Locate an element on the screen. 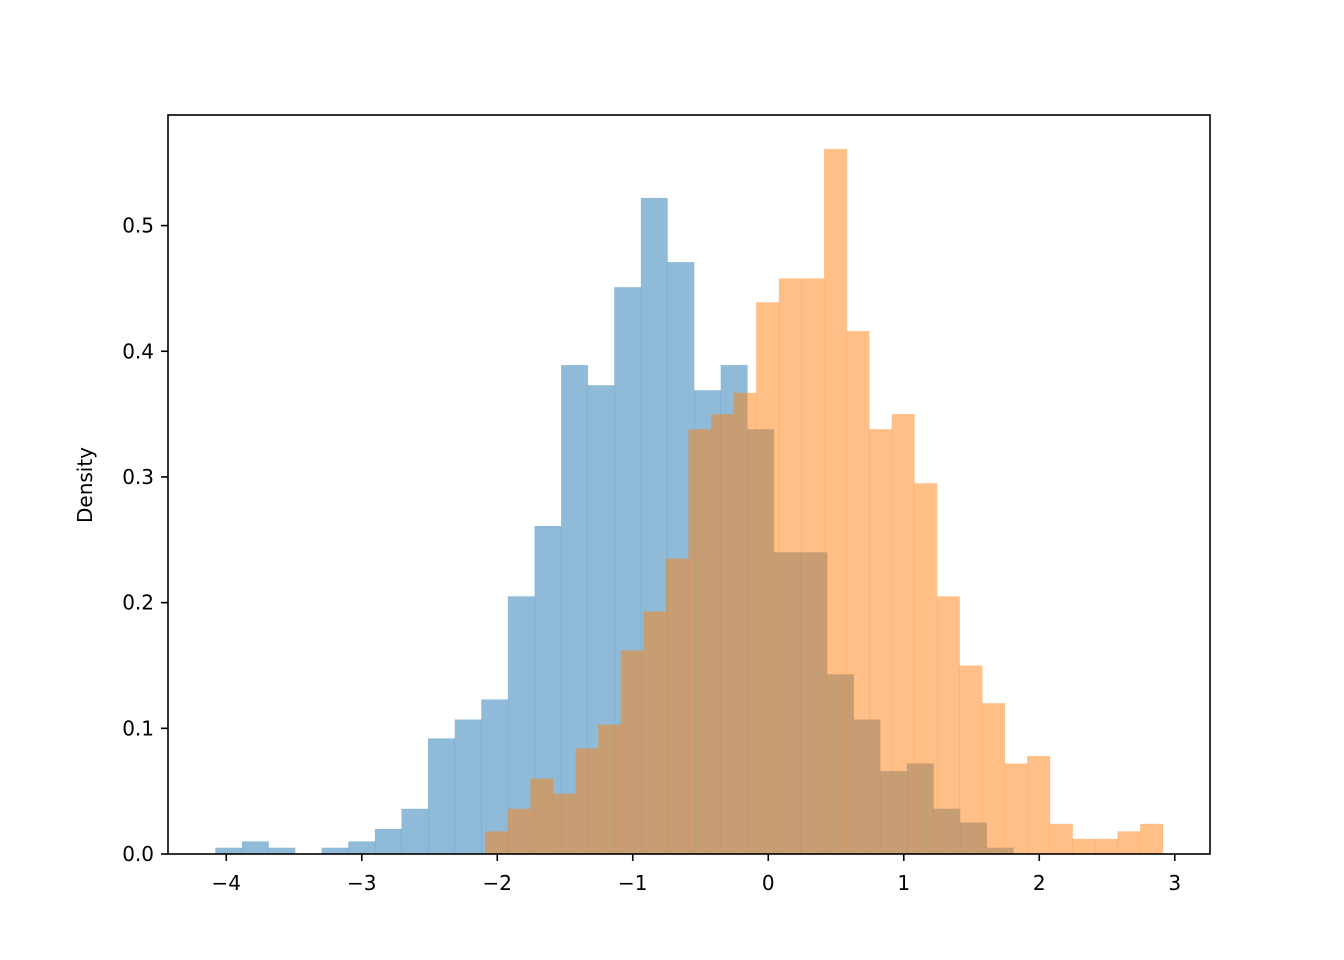 This screenshot has width=1344, height=960. x-tick-label: −3 is located at coordinates (361, 883).